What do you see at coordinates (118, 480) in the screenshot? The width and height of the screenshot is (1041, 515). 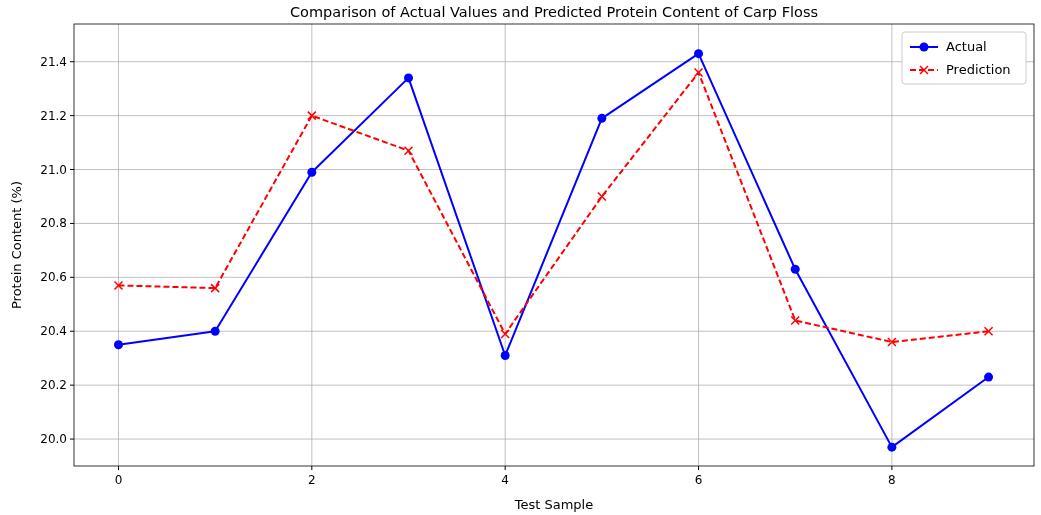 I see `x-tick-label: 0` at bounding box center [118, 480].